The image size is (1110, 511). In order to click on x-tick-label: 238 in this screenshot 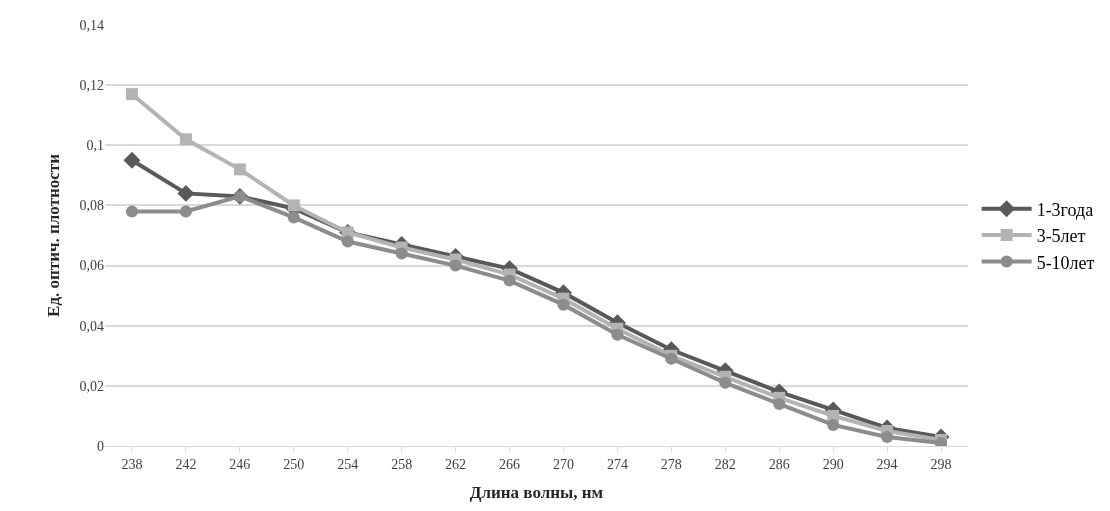, I will do `click(132, 464)`.